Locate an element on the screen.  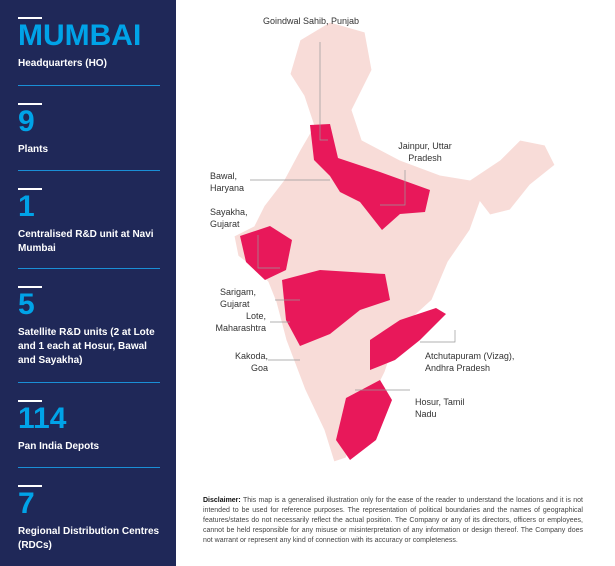
region-andhra is located at coordinates (408, 339).